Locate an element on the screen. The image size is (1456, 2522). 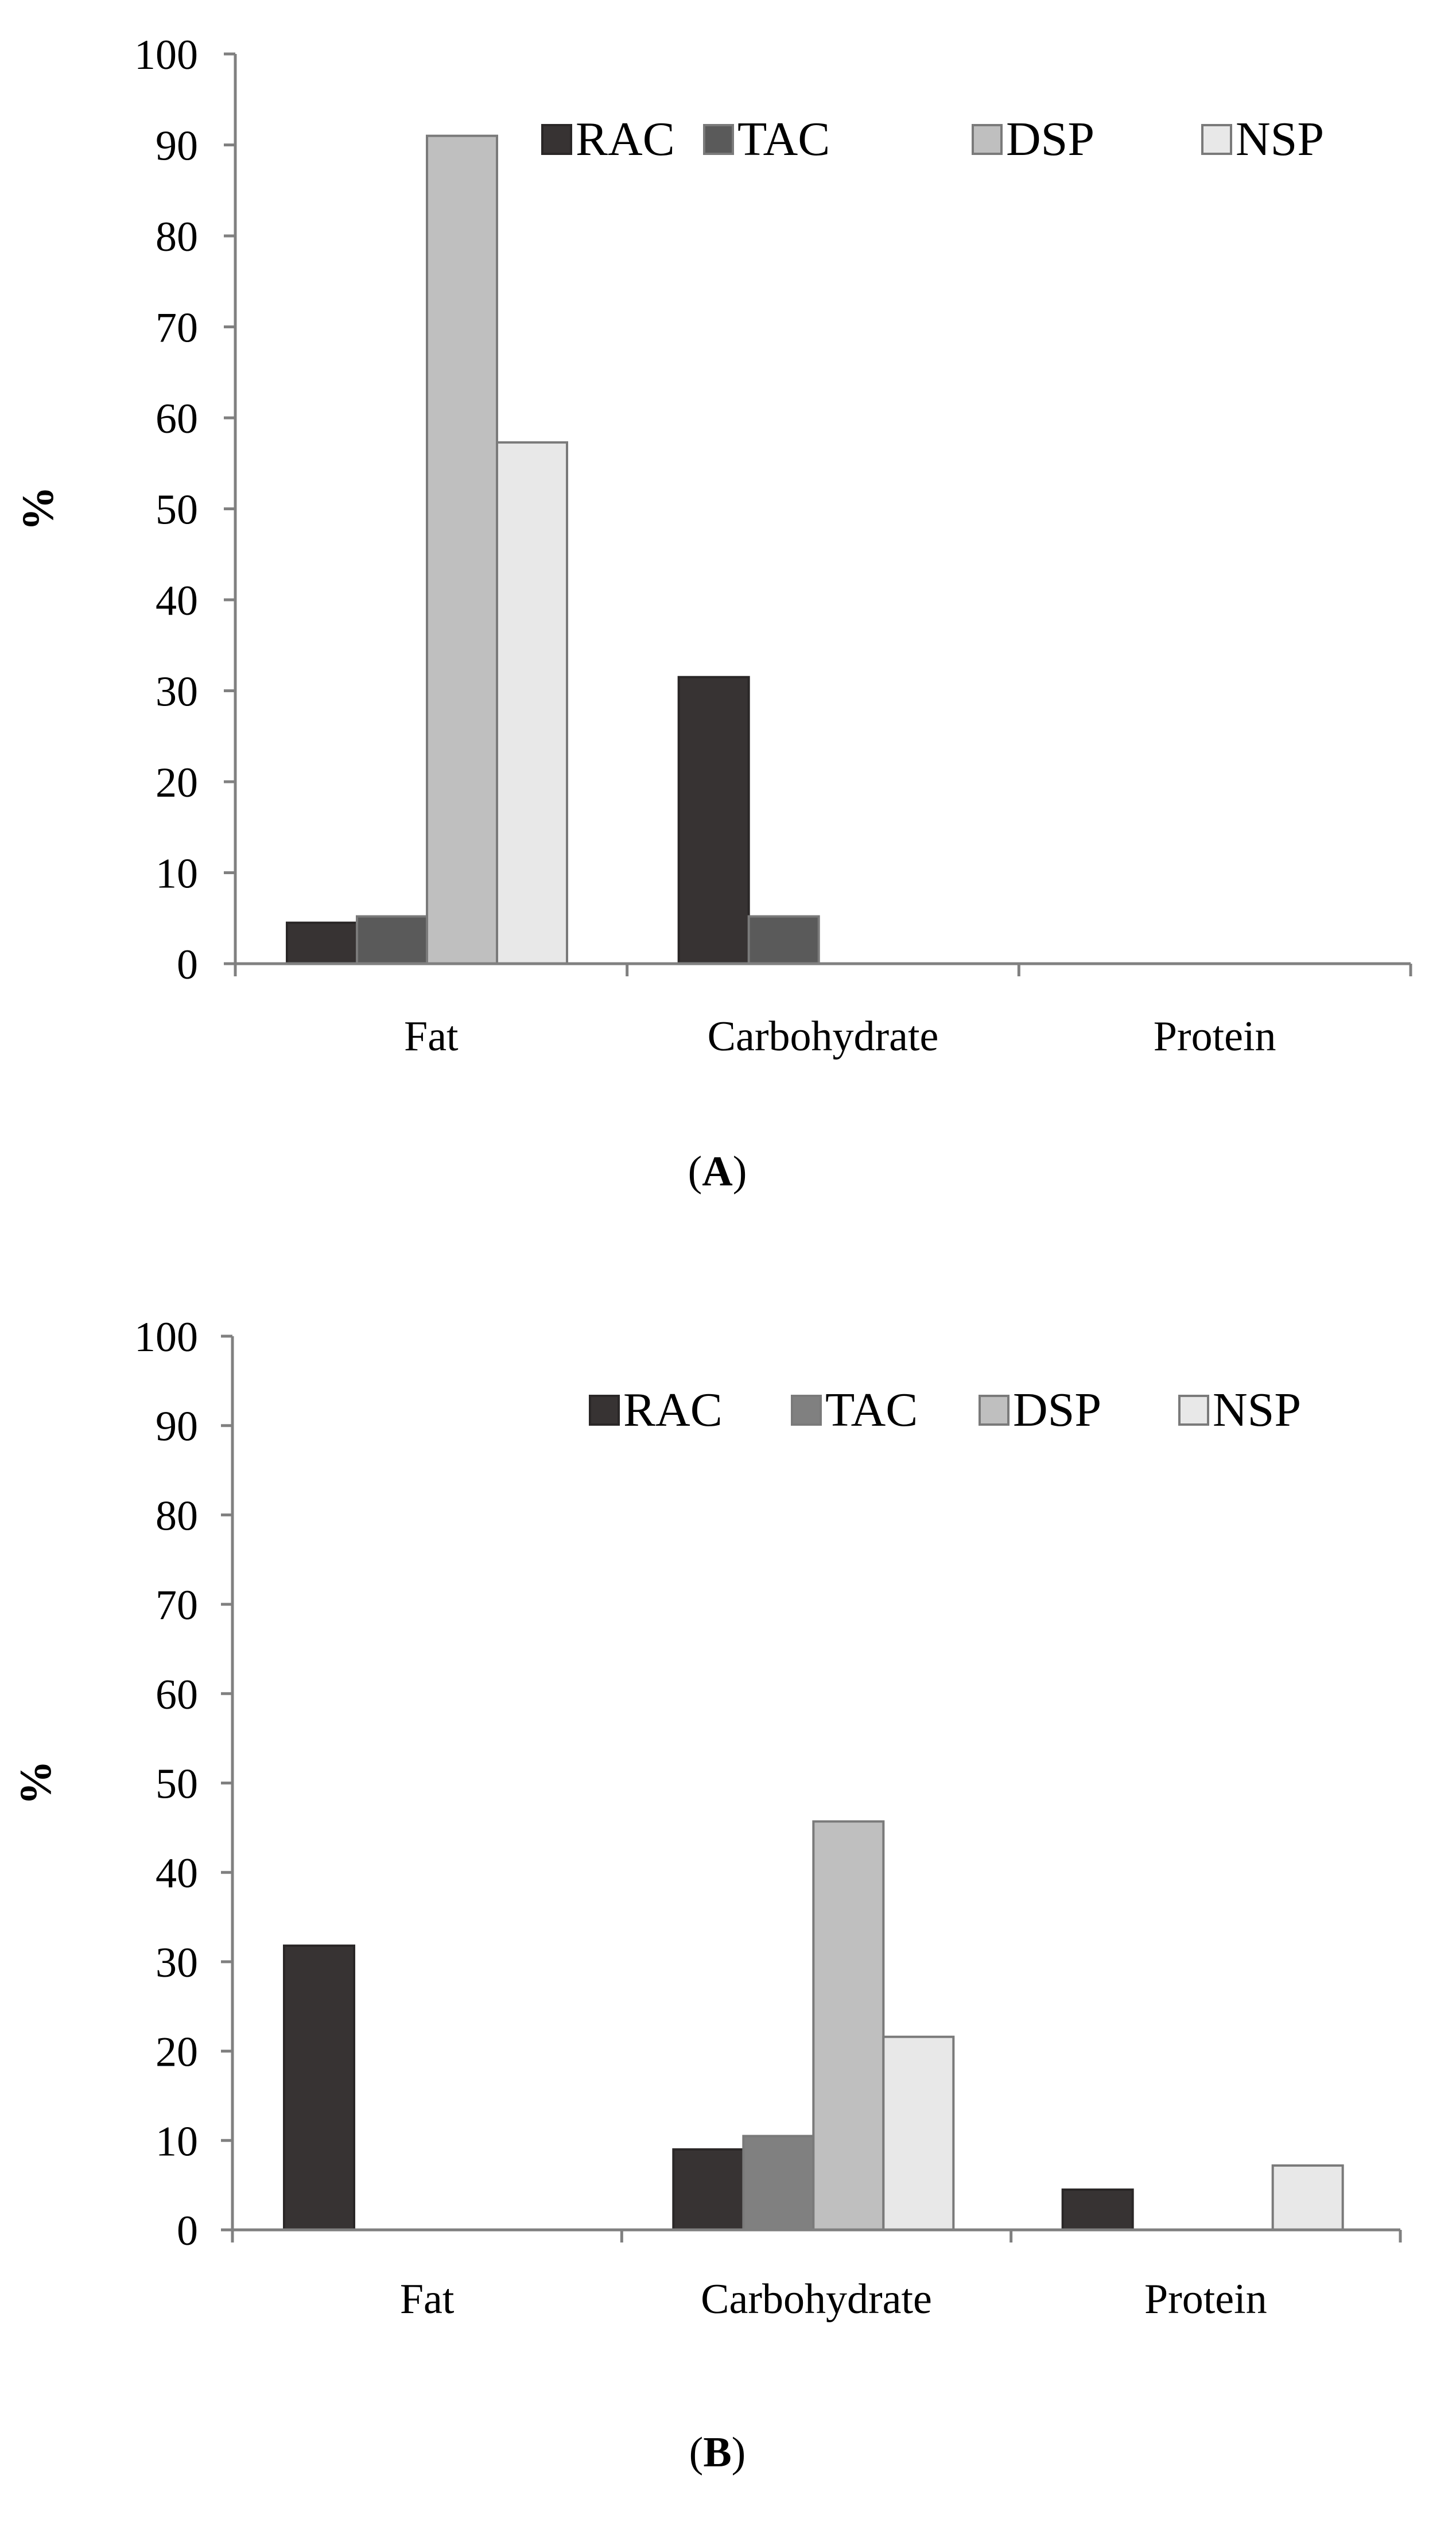
panel-label: (A) is located at coordinates (717, 1172).